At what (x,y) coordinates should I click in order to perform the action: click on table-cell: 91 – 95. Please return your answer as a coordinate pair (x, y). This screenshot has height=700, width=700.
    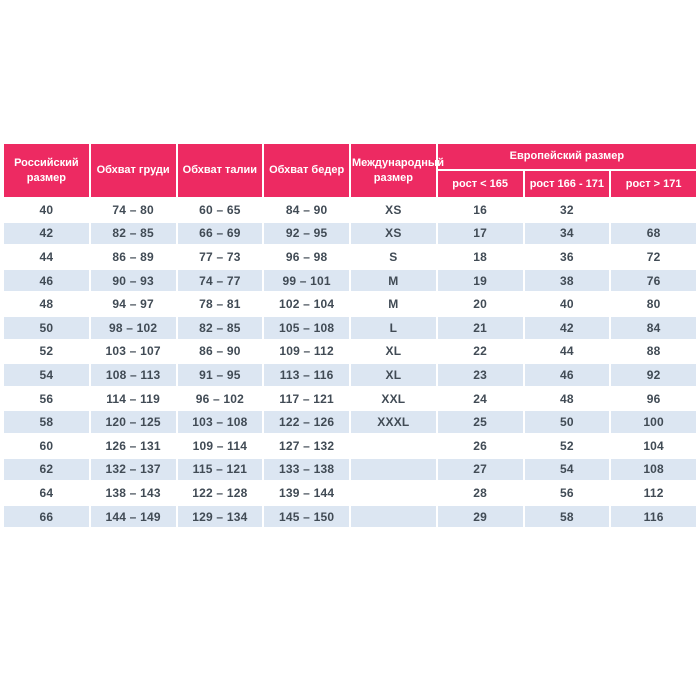
    Looking at the image, I should click on (220, 375).